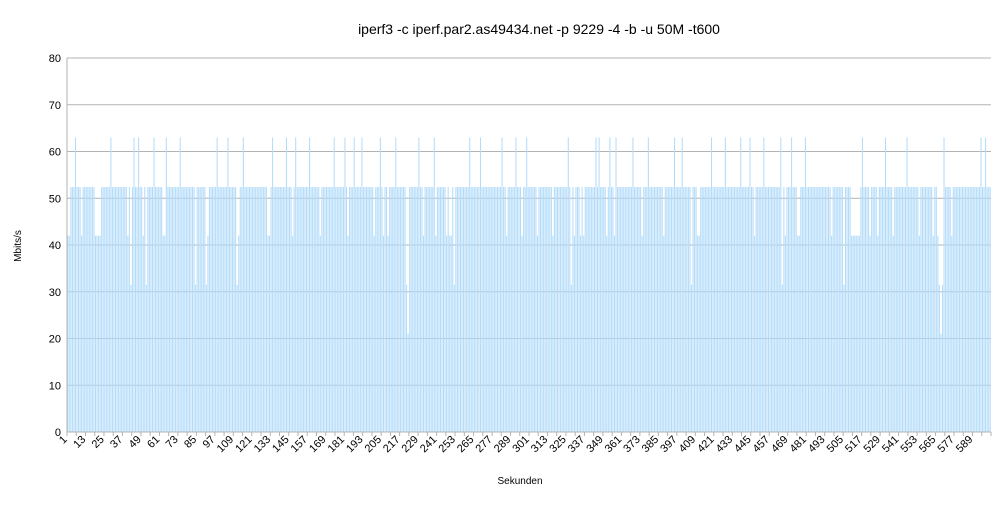 The width and height of the screenshot is (998, 505). I want to click on x-tick-label: 445, so click(742, 444).